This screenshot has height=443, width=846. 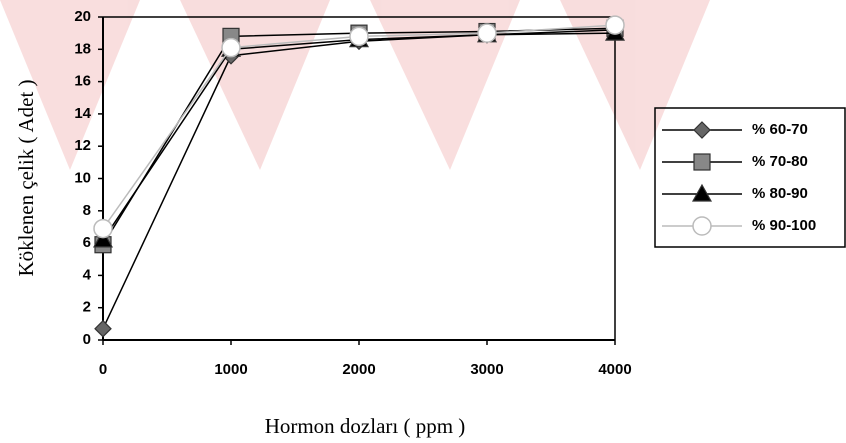 I want to click on x-tick-label: 4000, so click(x=614, y=369).